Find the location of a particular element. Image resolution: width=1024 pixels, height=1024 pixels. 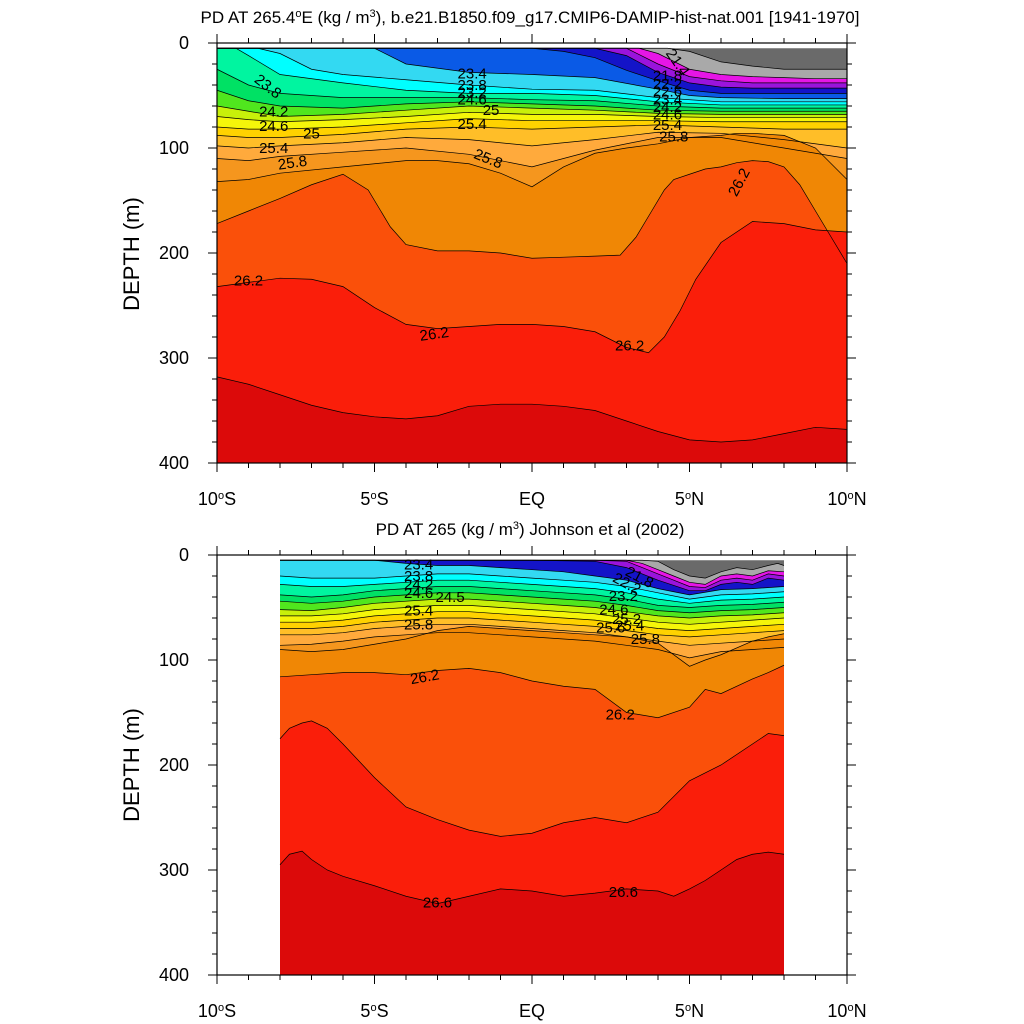

chart-title: PD AT 265 (kg / m3) Johnson et al (2002) is located at coordinates (530, 529).